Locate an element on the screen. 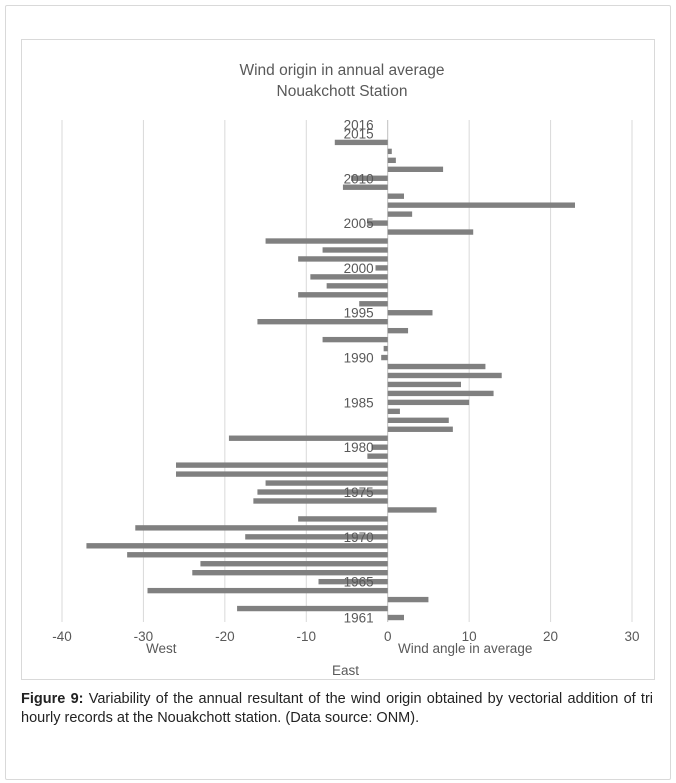 The image size is (676, 783). bar-2012 is located at coordinates (391, 160).